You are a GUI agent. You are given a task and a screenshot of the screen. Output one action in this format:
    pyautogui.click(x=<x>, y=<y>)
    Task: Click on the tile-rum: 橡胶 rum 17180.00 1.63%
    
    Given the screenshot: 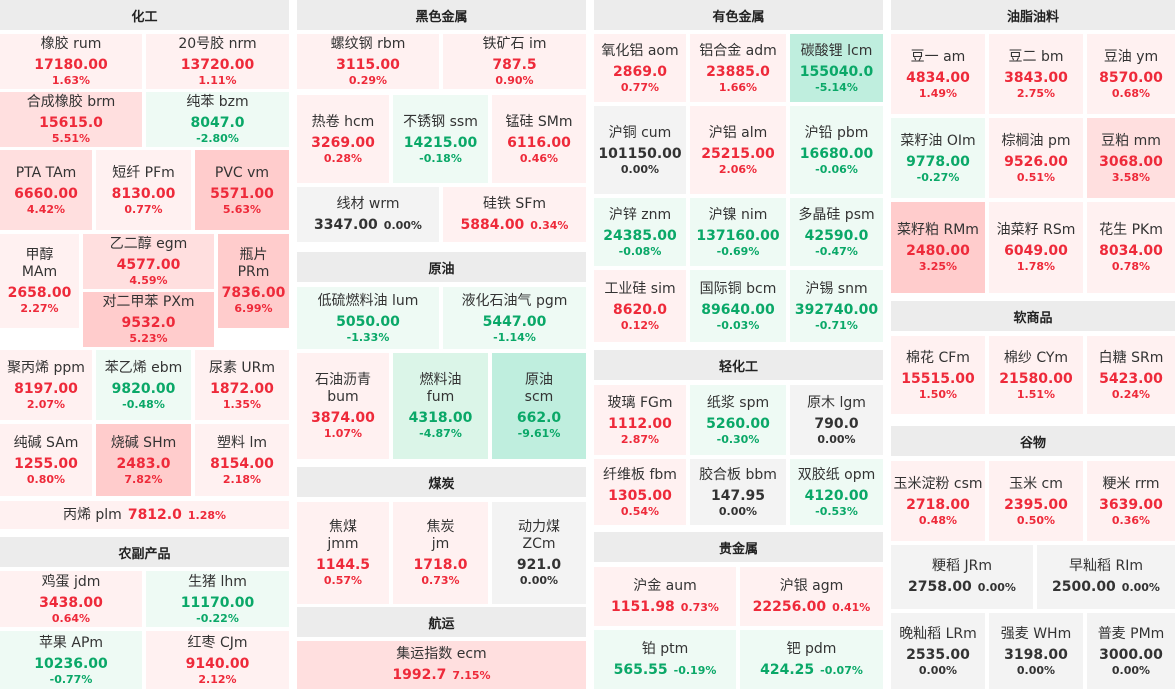 What is the action you would take?
    pyautogui.click(x=71, y=61)
    